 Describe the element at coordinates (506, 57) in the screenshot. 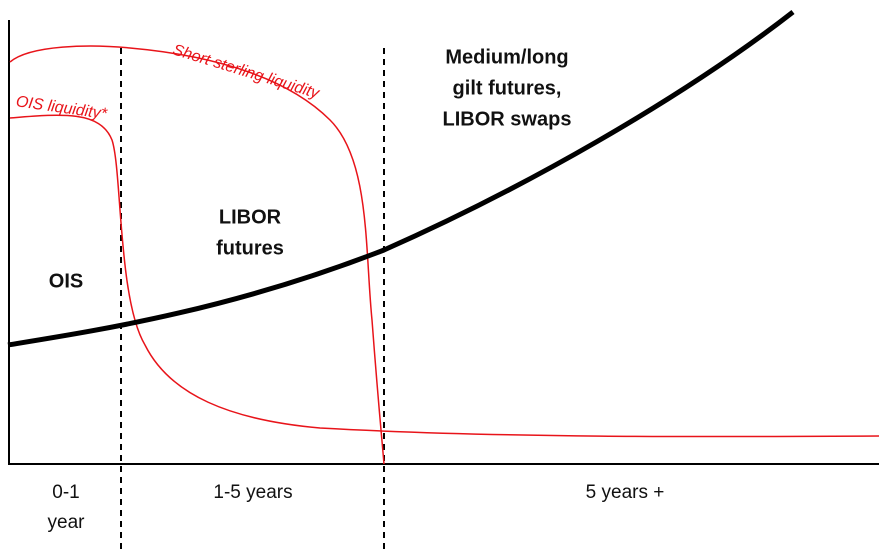

I see `region-label: Medium/long` at that location.